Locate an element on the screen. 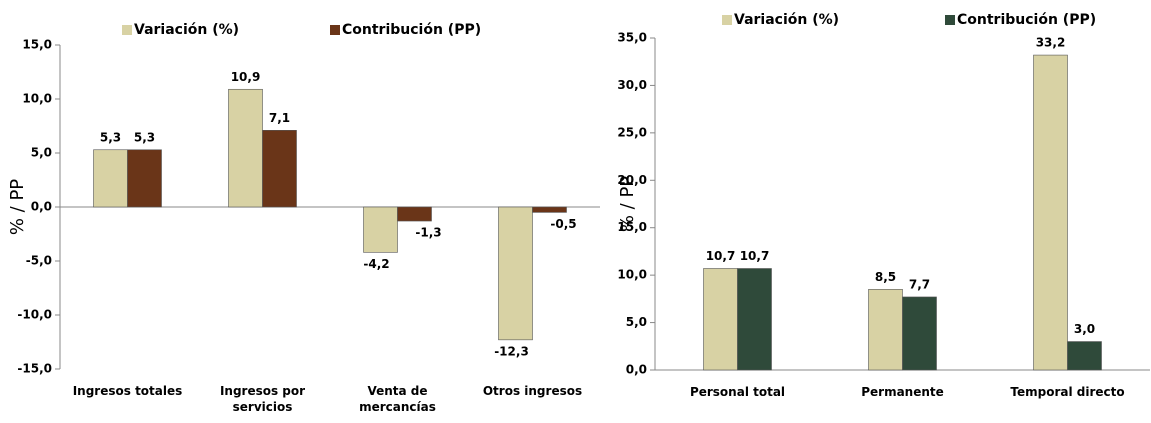  value-label: -4,2 is located at coordinates (376, 264).